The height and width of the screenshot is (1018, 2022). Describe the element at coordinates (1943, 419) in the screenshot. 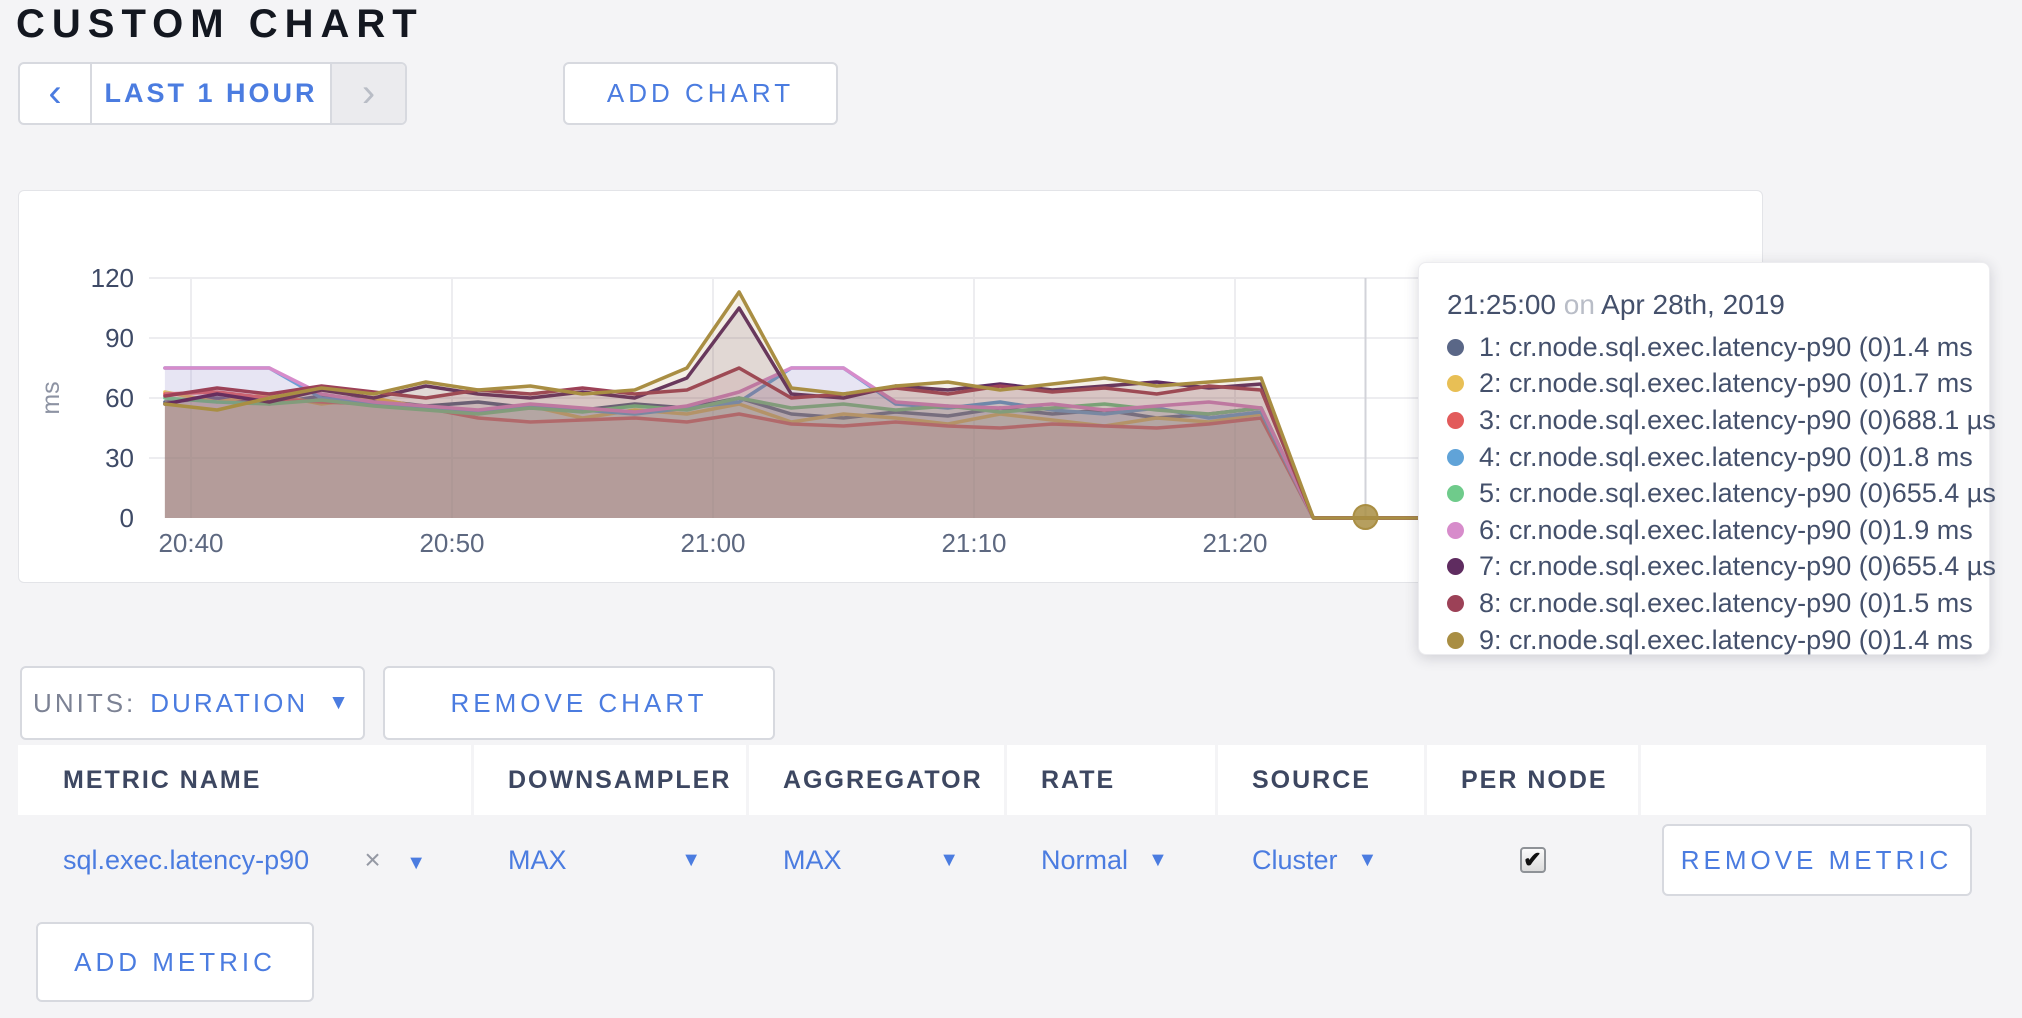

I see `series-value: 688.1 µs` at that location.